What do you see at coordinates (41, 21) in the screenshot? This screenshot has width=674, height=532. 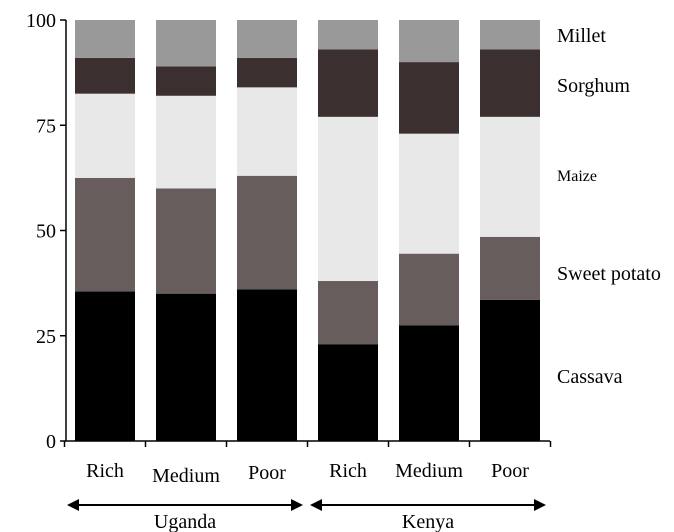 I see `y-tick-label: 100` at bounding box center [41, 21].